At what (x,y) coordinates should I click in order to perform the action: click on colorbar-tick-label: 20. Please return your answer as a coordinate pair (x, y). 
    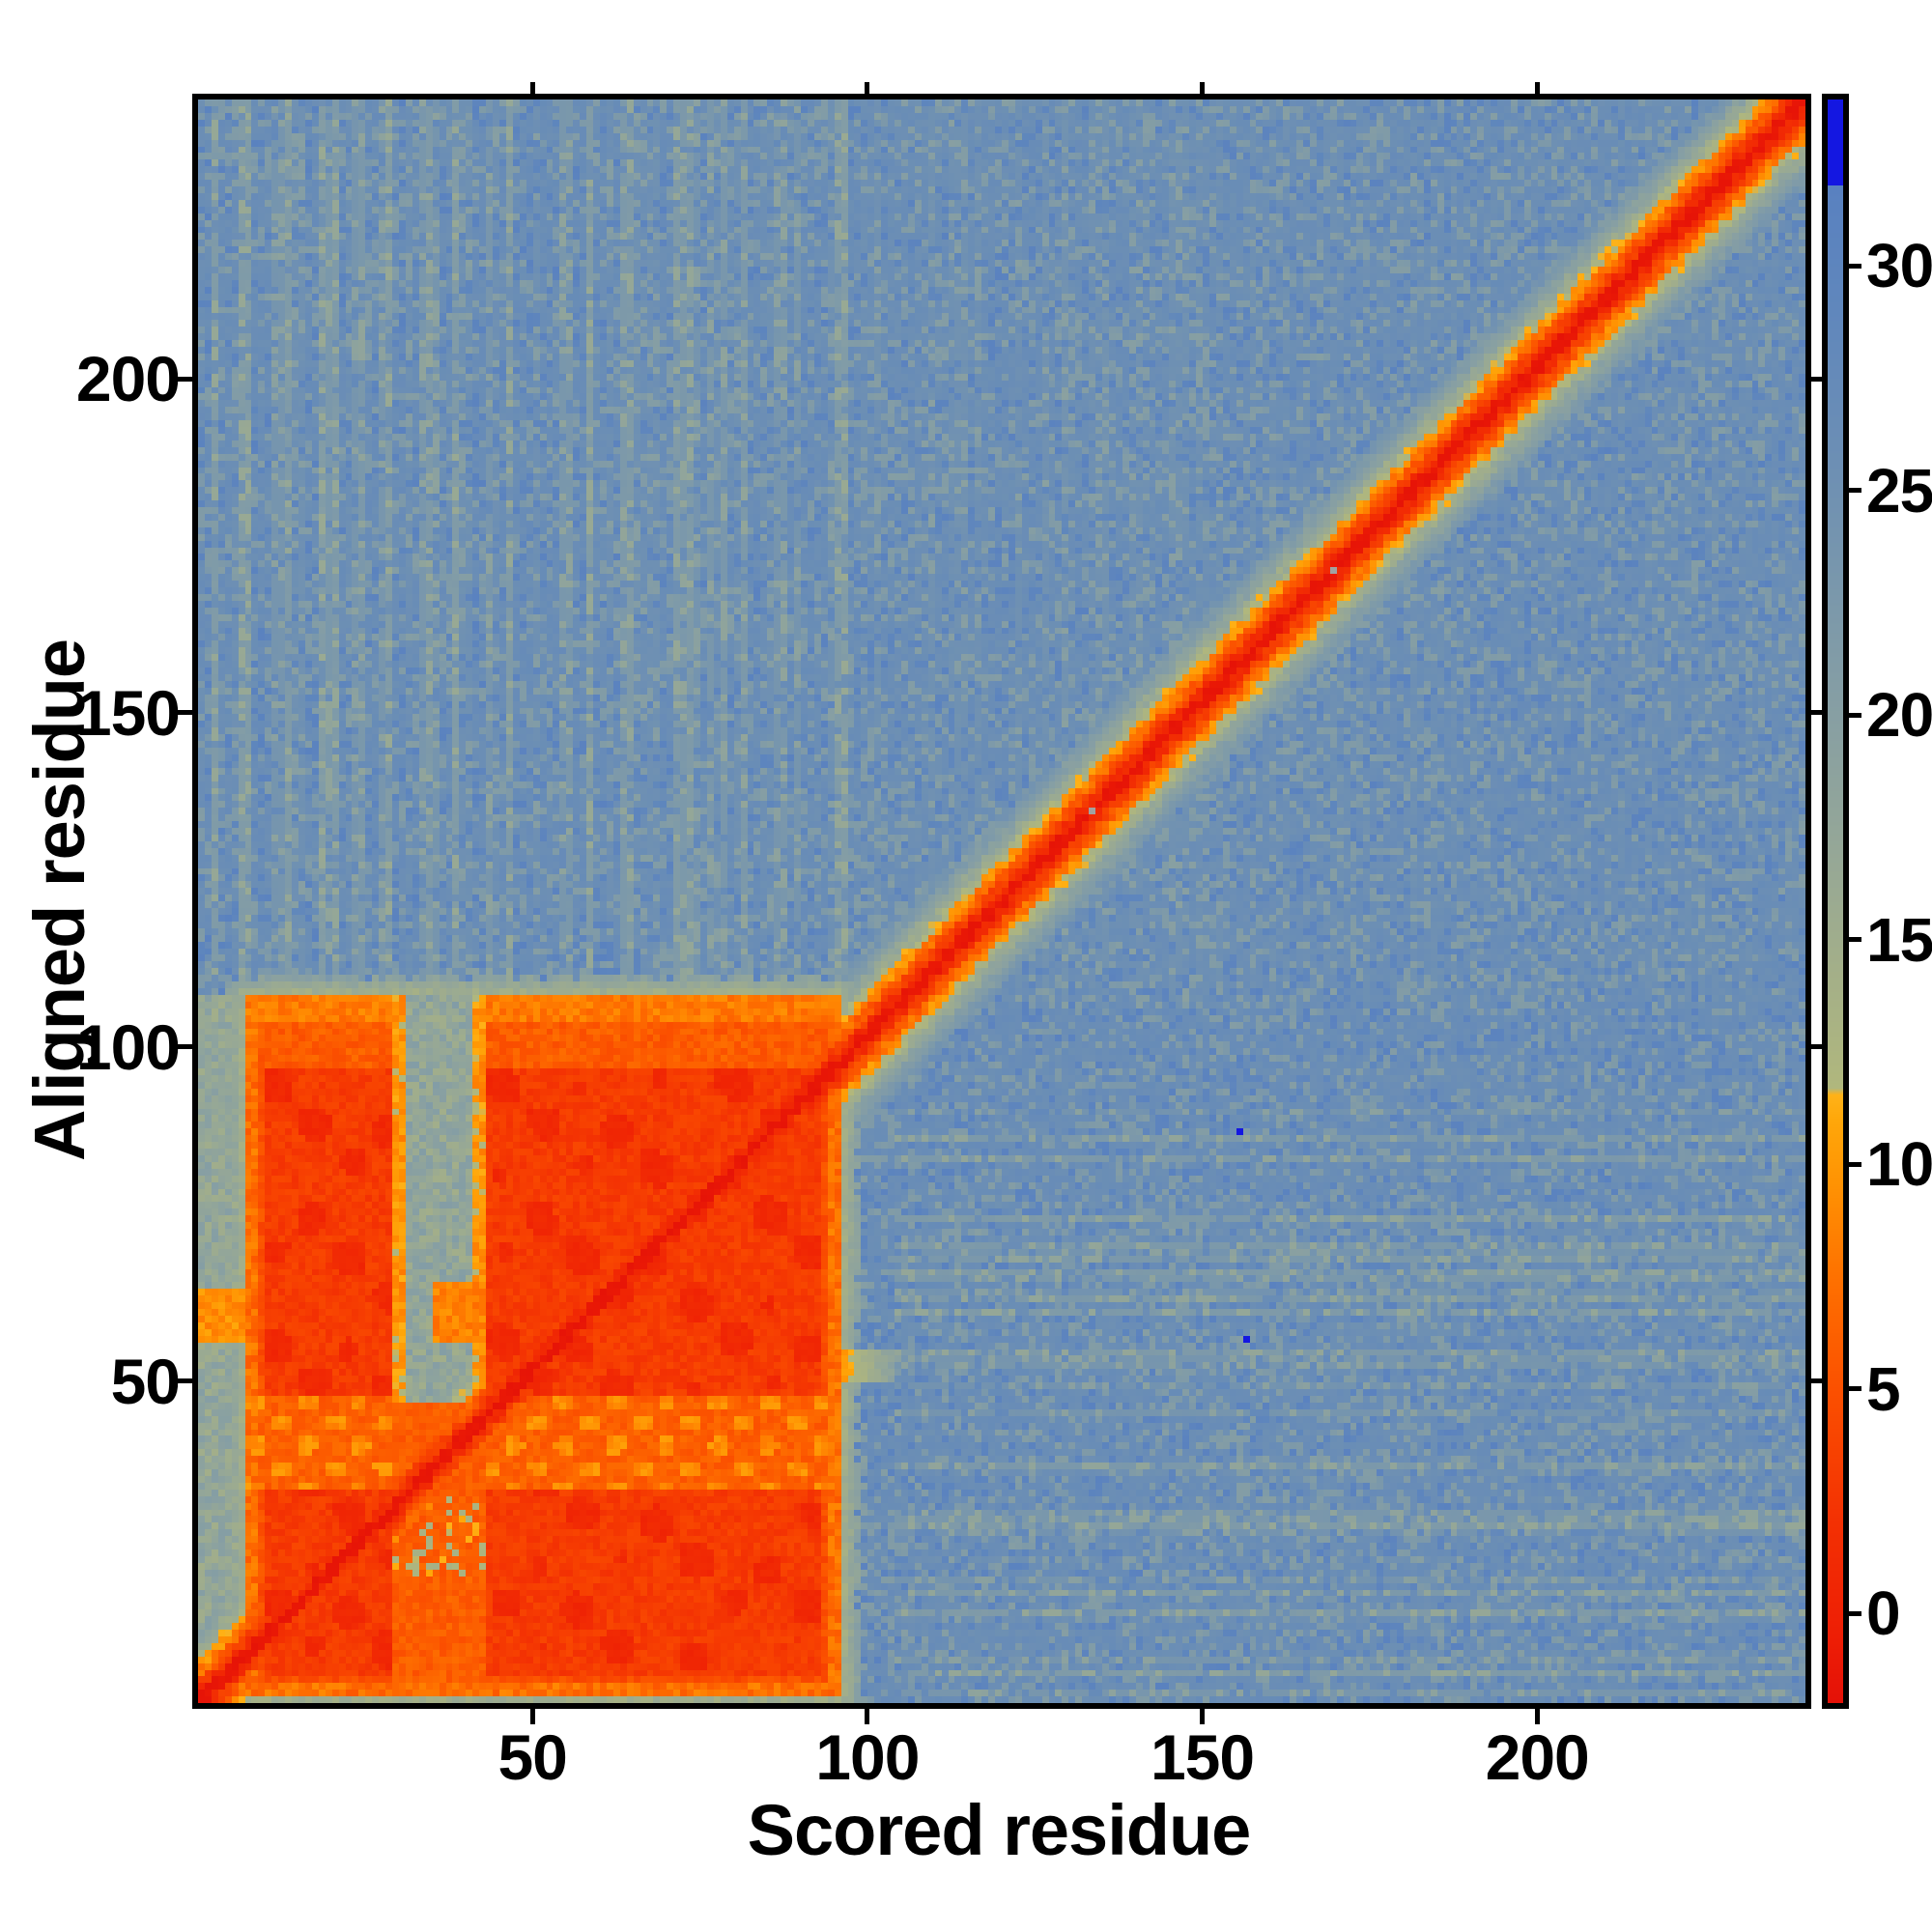
    Looking at the image, I should click on (1899, 715).